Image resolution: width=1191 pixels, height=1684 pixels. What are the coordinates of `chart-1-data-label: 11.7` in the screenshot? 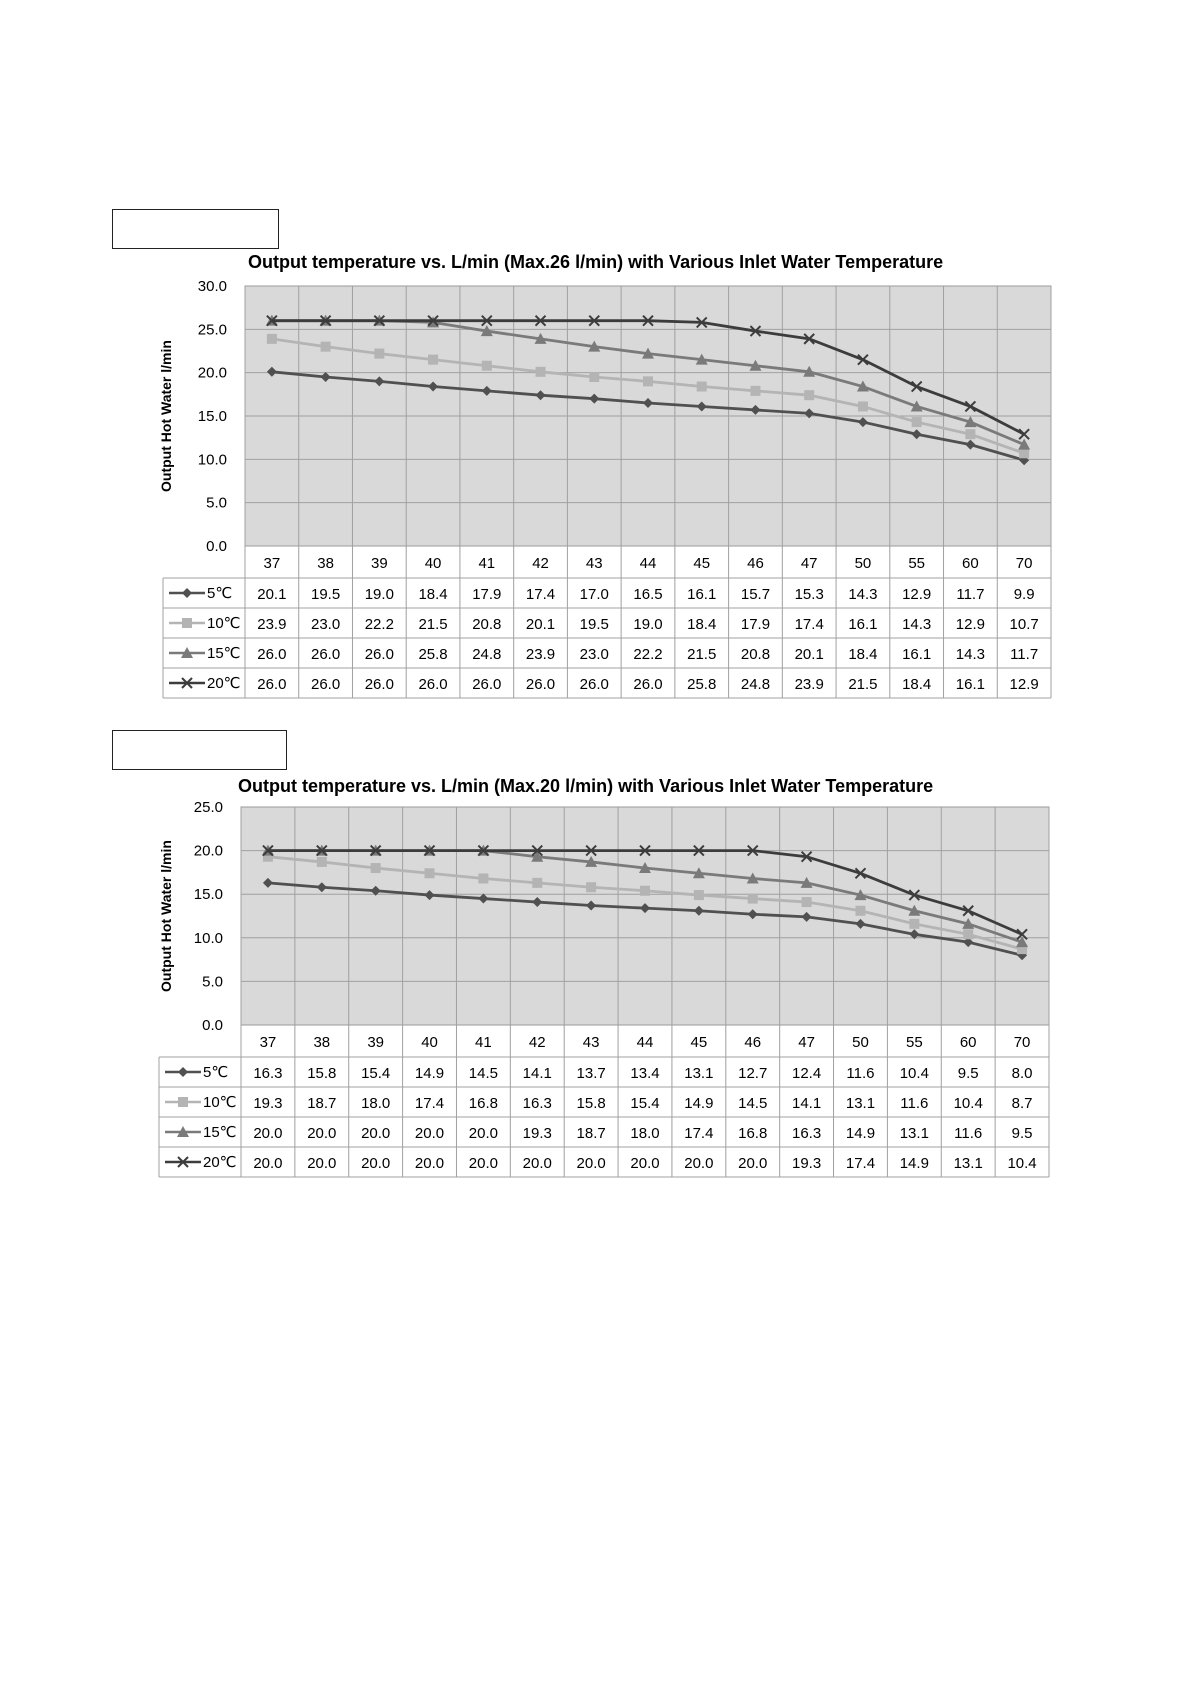 It's located at (970, 594).